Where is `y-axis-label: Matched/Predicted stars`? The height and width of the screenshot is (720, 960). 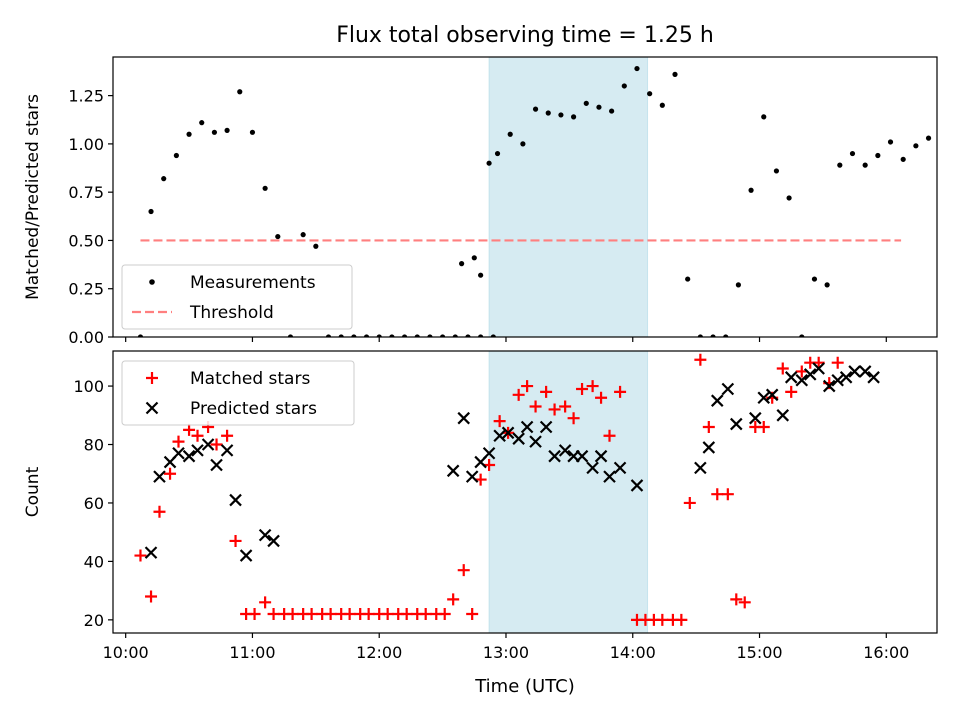
y-axis-label: Matched/Predicted stars is located at coordinates (33, 197).